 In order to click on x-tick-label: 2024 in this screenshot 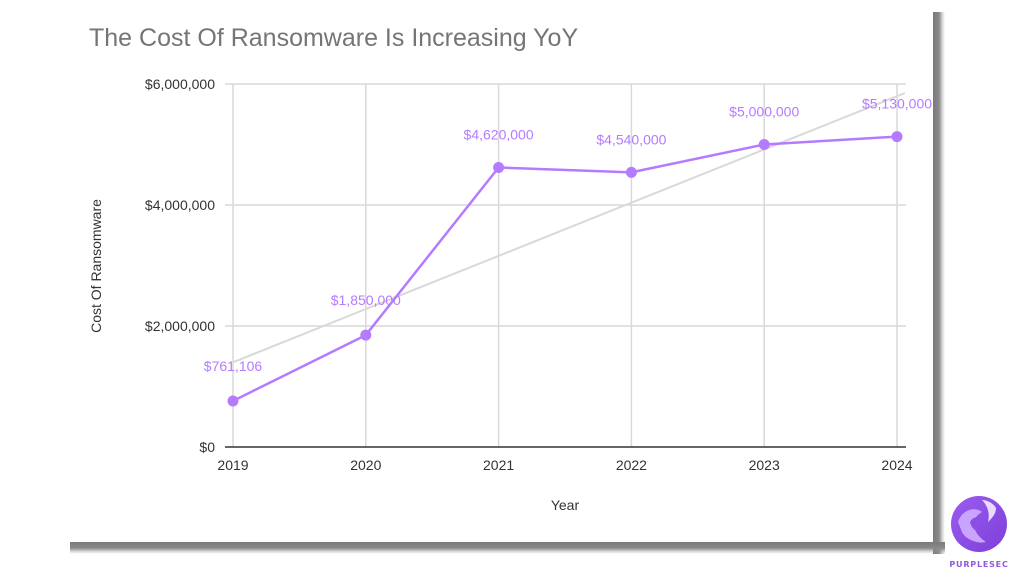, I will do `click(896, 465)`.